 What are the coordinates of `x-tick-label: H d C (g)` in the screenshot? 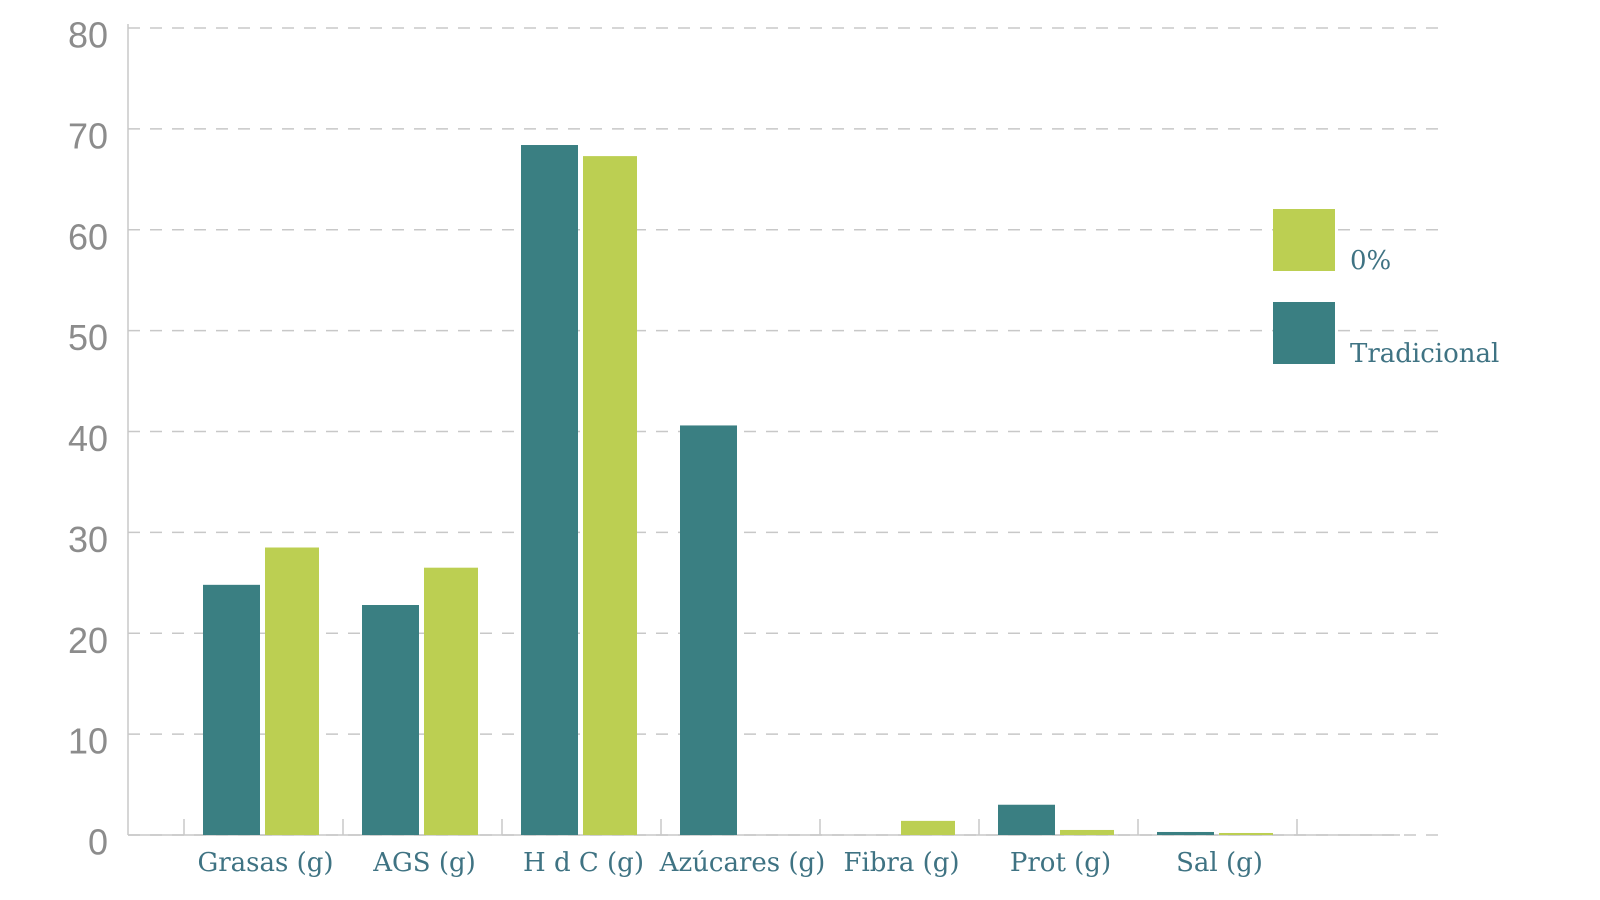 It's located at (583, 863).